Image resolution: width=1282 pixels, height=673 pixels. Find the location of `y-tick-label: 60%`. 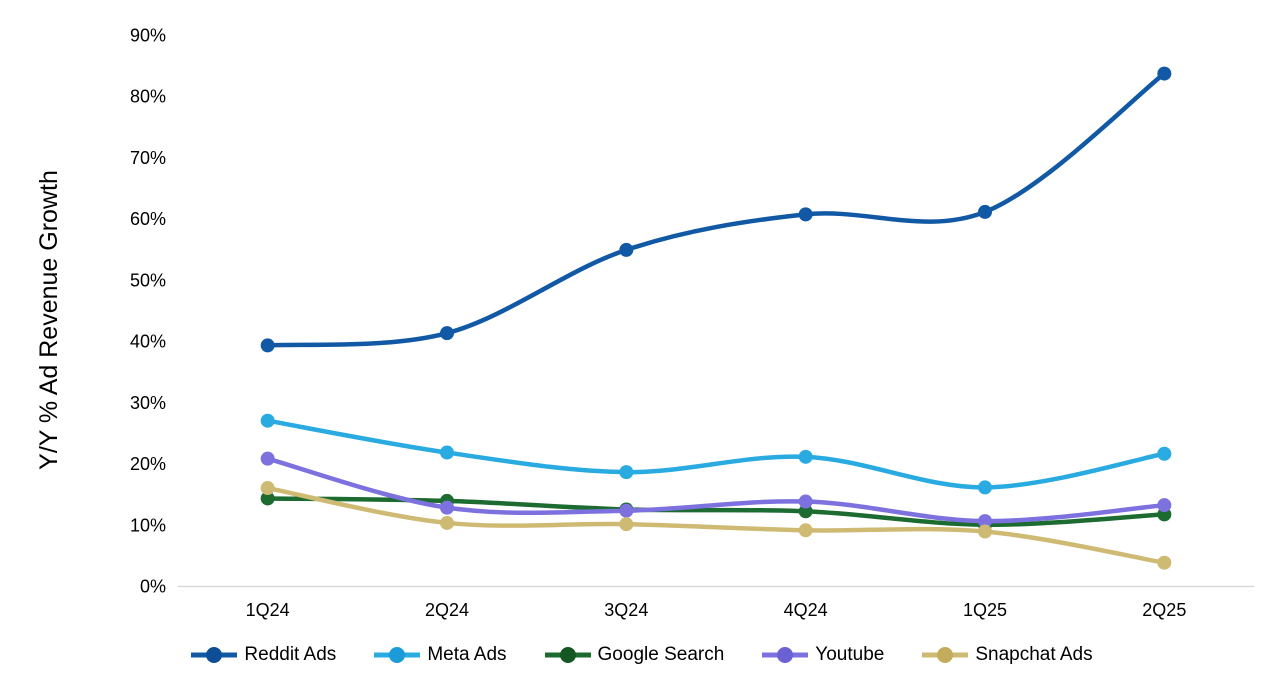

y-tick-label: 60% is located at coordinates (148, 219).